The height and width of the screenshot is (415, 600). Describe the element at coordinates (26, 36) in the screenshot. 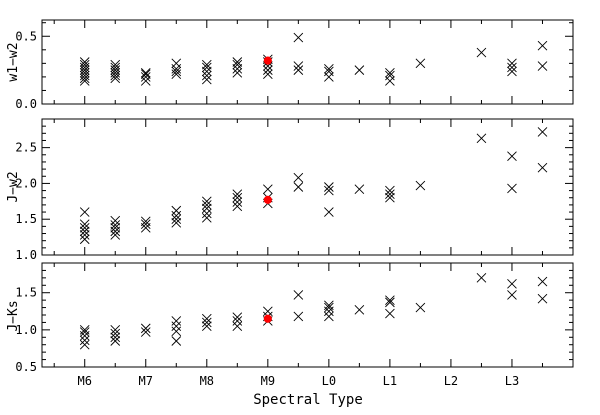

I see `y-tick-label: 0.5` at that location.